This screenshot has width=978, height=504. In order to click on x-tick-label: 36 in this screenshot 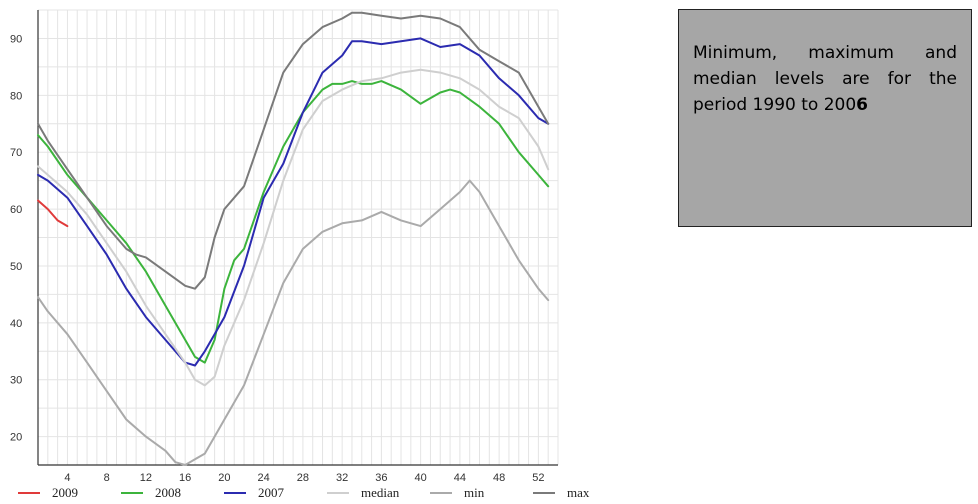, I will do `click(381, 478)`.